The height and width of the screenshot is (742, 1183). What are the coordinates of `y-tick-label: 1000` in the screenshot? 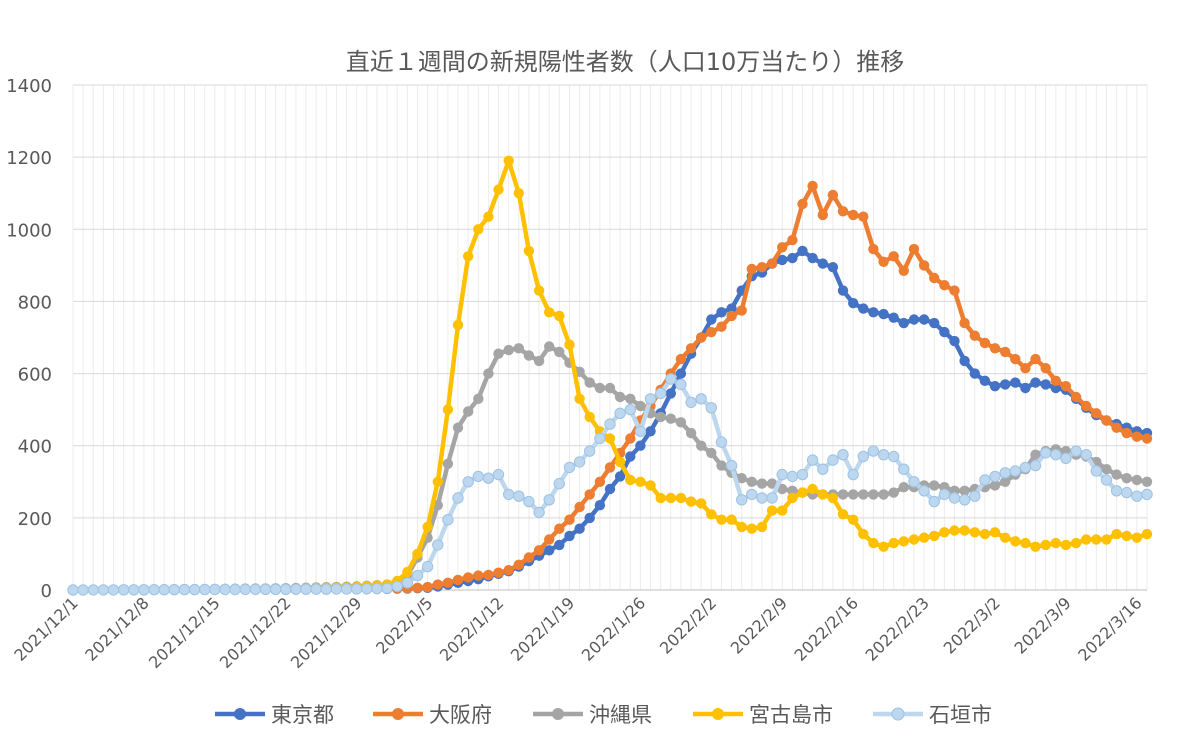 It's located at (29, 230).